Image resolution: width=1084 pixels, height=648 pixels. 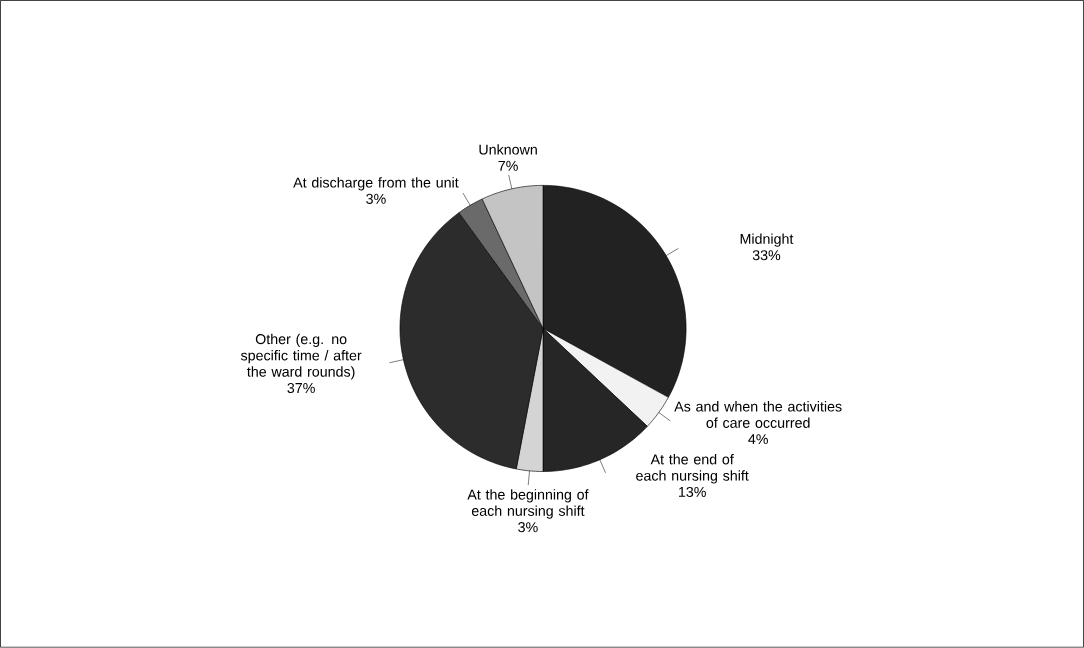 I want to click on slice-label: At the end of each nursing shift, so click(x=692, y=469).